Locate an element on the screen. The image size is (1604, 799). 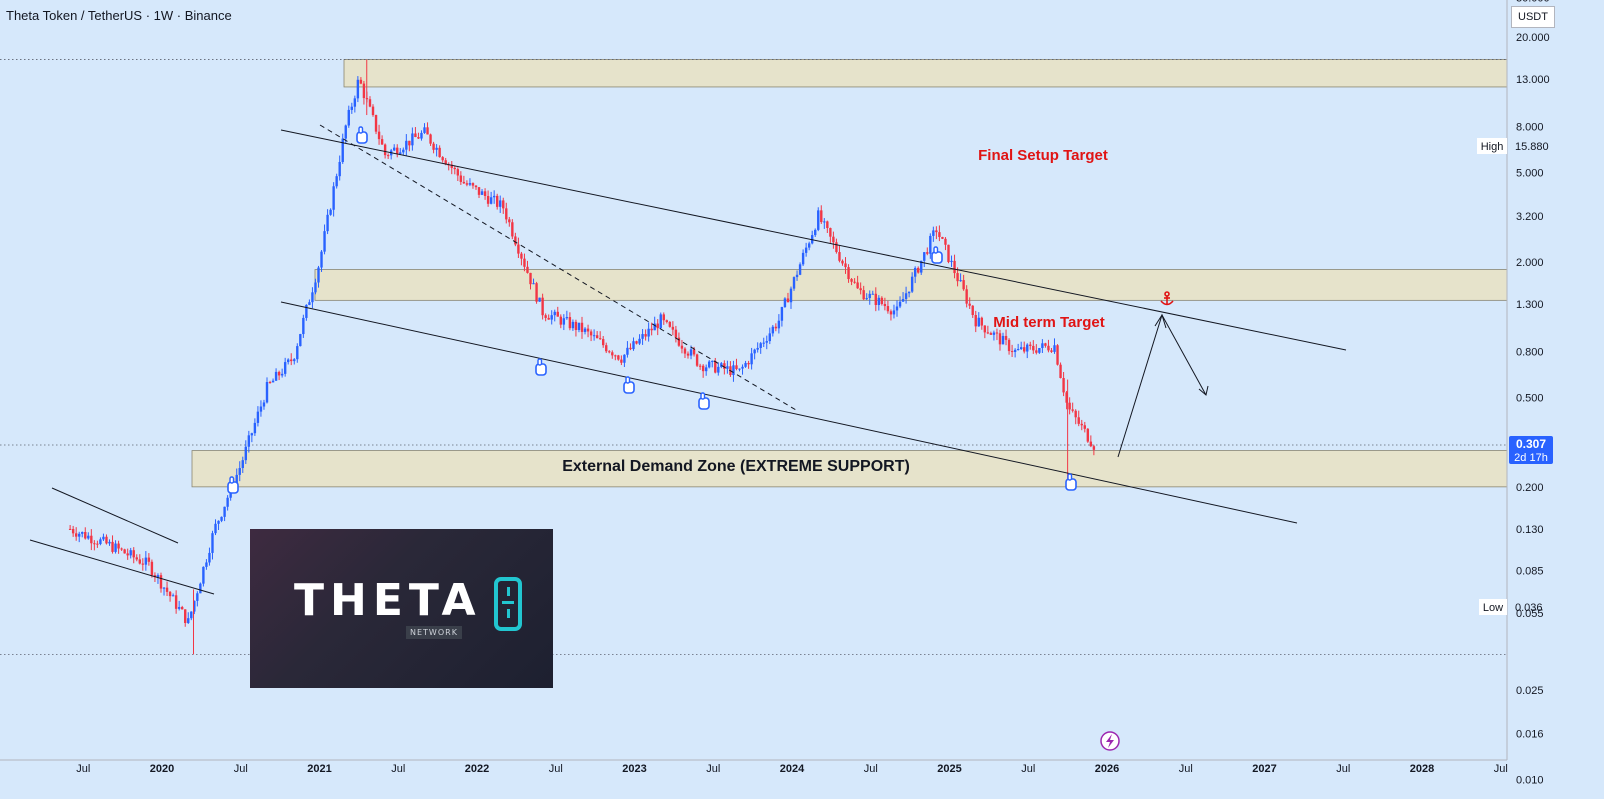
time-tick-label: 2025 is located at coordinates (949, 769).